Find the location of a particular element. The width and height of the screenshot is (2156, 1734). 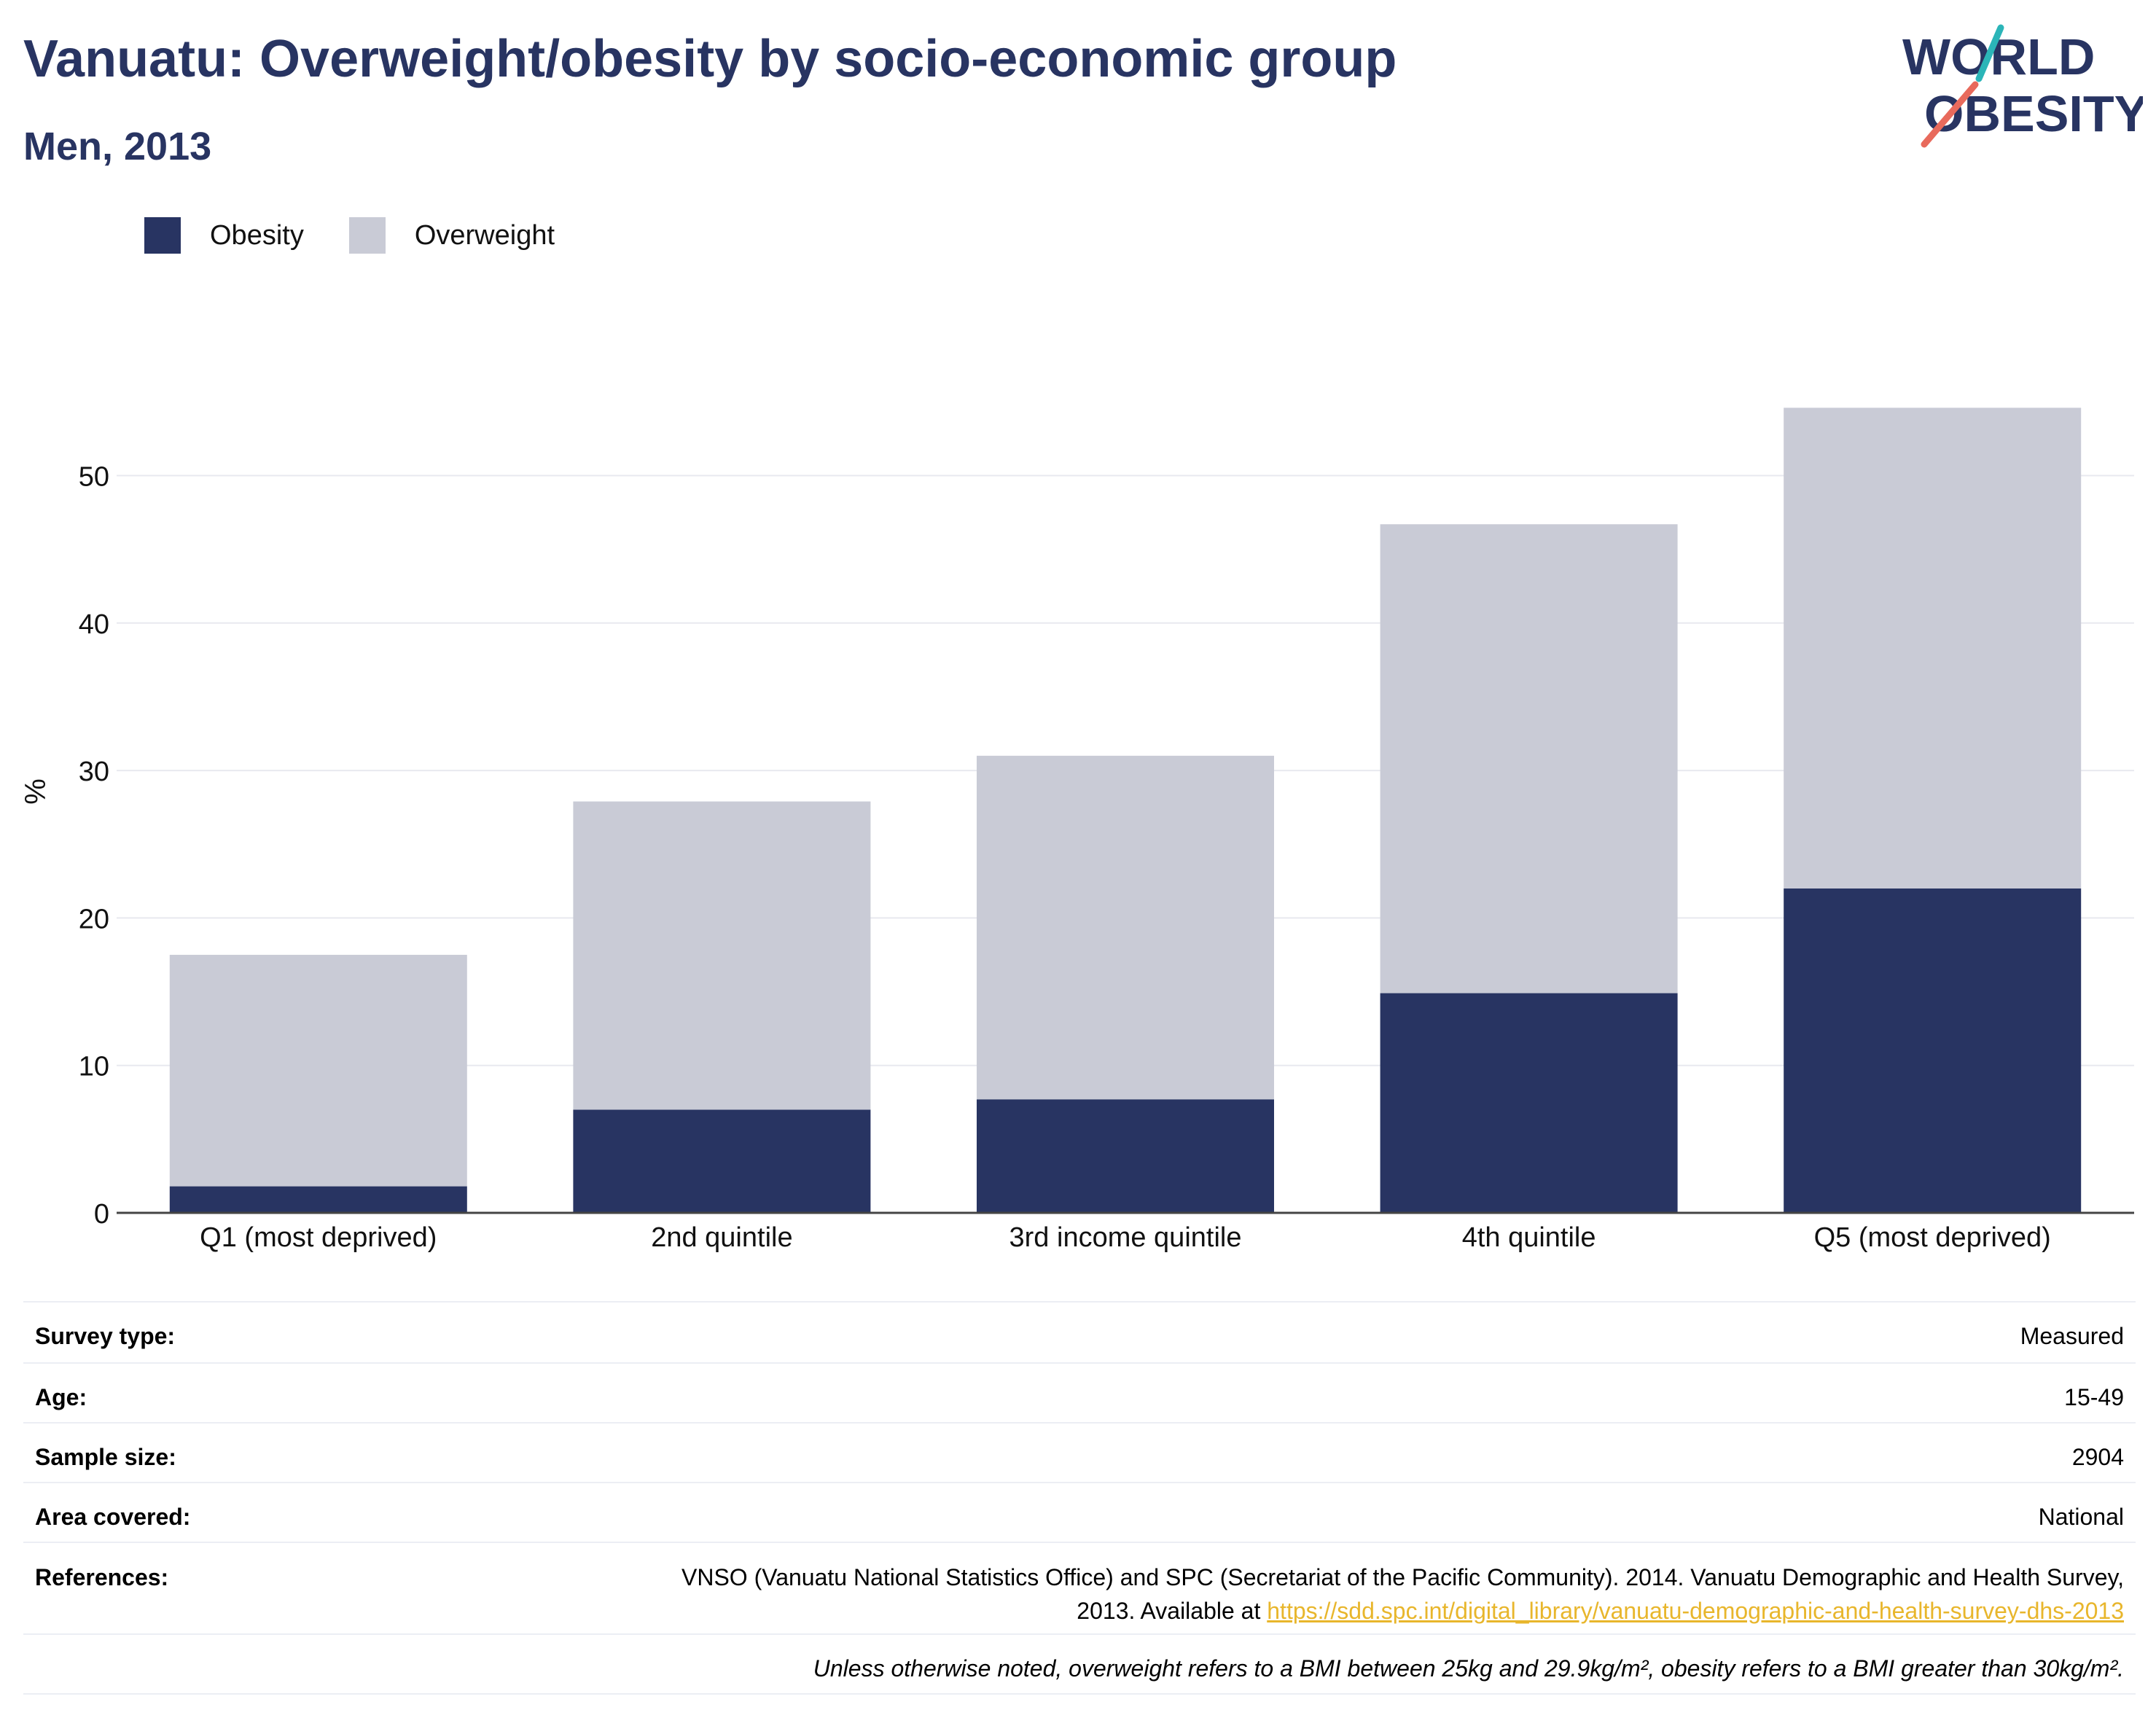

info-row-survey-type: Survey type: Measured is located at coordinates (1079, 1331).